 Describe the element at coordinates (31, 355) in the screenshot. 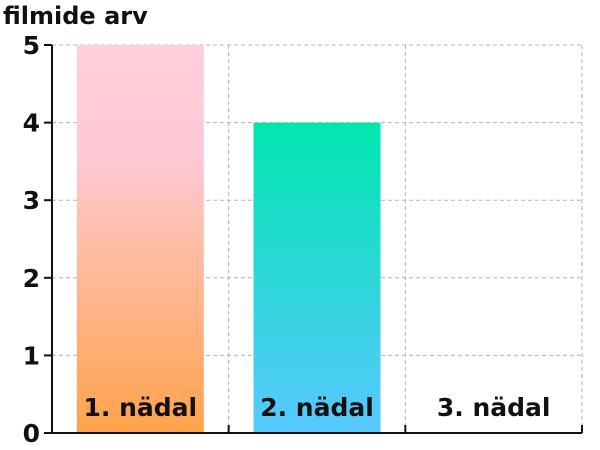

I see `y-tick-label-1: 1` at that location.